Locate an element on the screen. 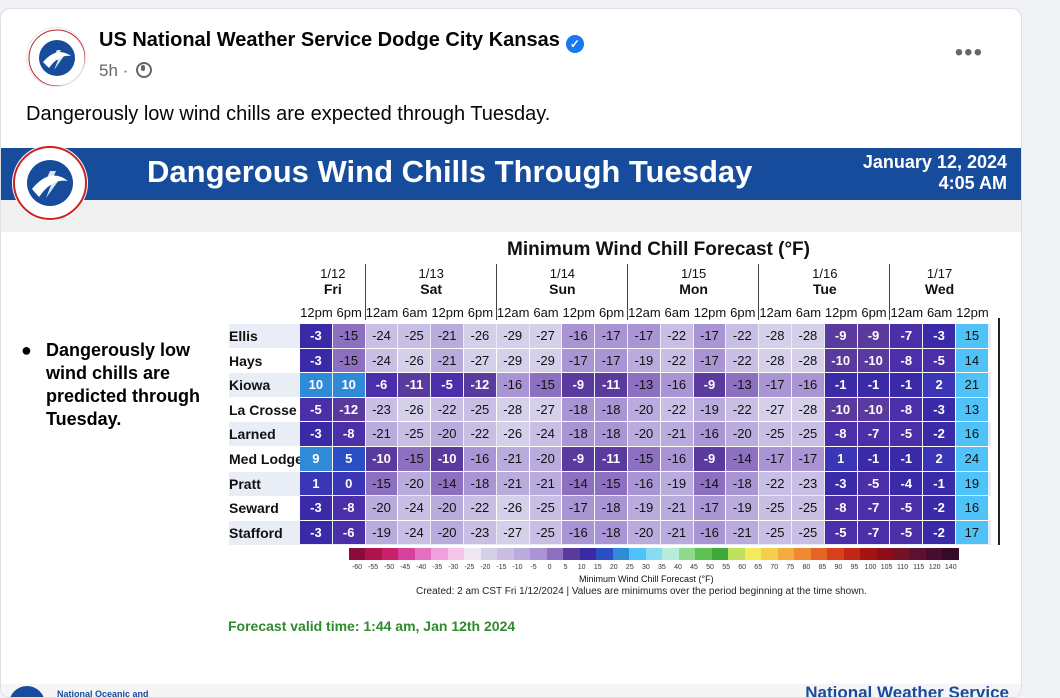  table-cell: -22 is located at coordinates (480, 434).